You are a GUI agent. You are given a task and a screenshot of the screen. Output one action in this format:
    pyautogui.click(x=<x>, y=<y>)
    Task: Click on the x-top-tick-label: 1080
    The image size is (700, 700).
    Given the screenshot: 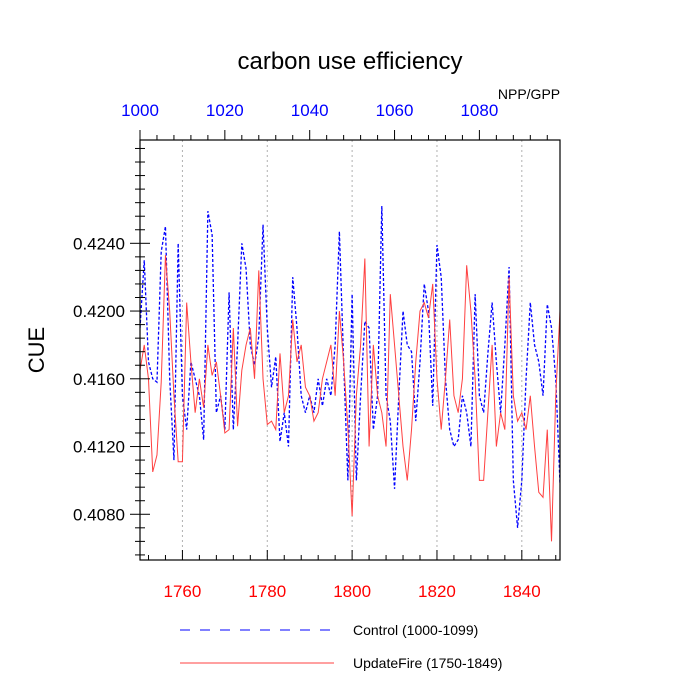 What is the action you would take?
    pyautogui.click(x=479, y=110)
    